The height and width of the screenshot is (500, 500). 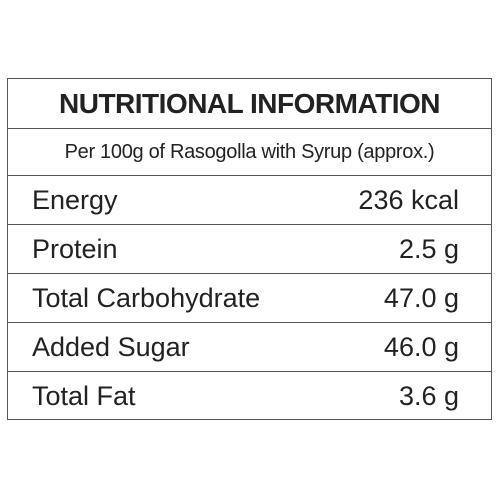 What do you see at coordinates (249, 104) in the screenshot?
I see `table-title: NUTRITIONAL INFORMATION` at bounding box center [249, 104].